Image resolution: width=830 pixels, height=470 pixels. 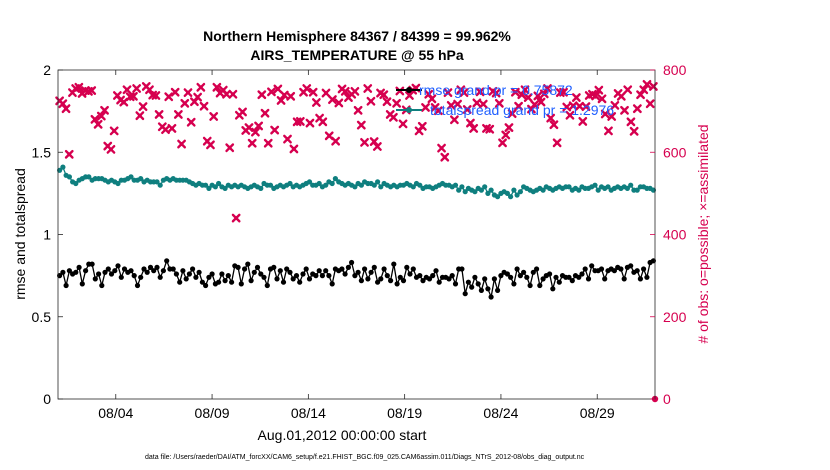 What do you see at coordinates (675, 70) in the screenshot?
I see `y-tick-label-right: 800` at bounding box center [675, 70].